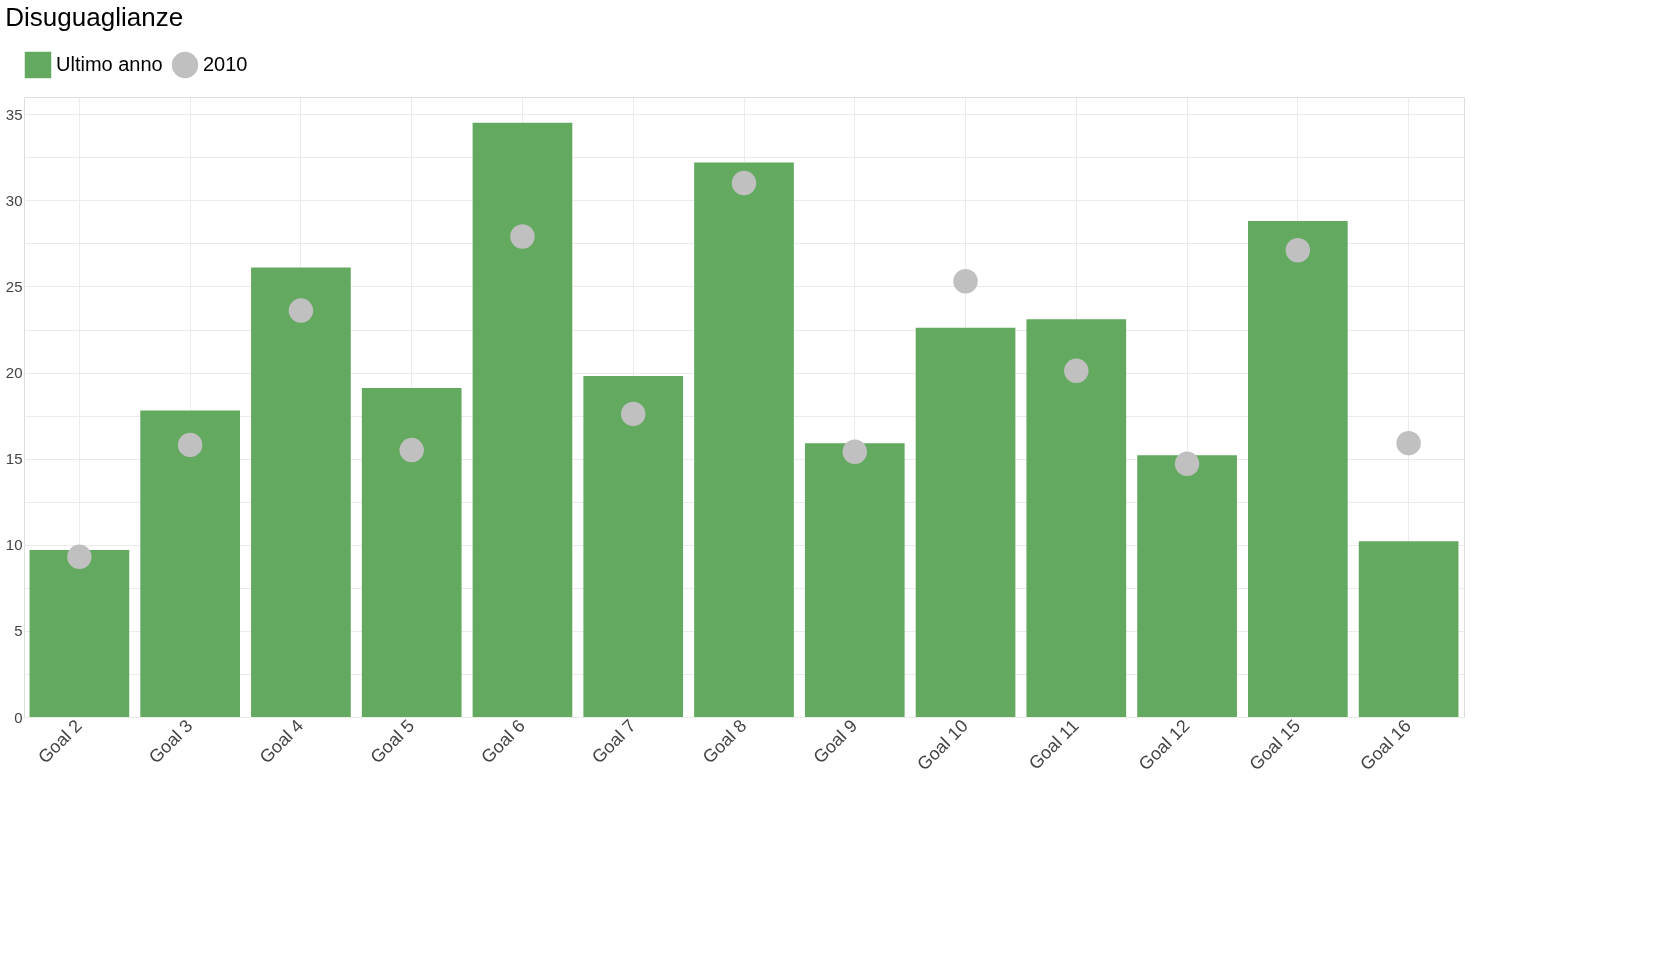 Image resolution: width=1660 pixels, height=953 pixels. What do you see at coordinates (14, 545) in the screenshot?
I see `y-tick-label: 10` at bounding box center [14, 545].